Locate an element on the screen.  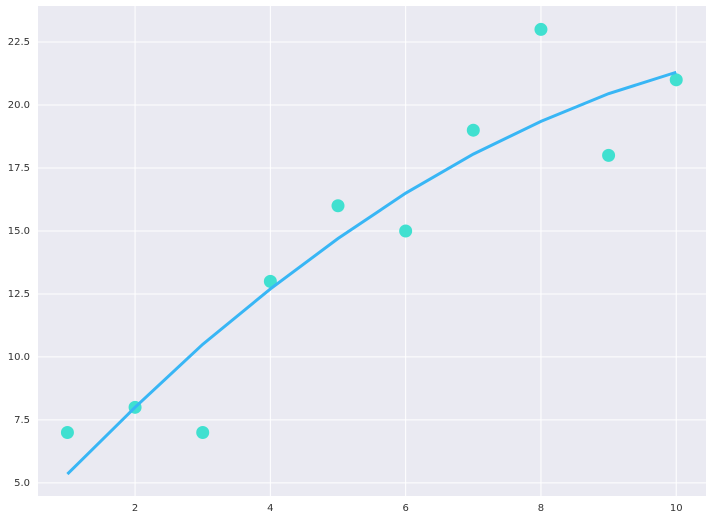
y-tick-label: 5.0 is located at coordinates (22, 483).